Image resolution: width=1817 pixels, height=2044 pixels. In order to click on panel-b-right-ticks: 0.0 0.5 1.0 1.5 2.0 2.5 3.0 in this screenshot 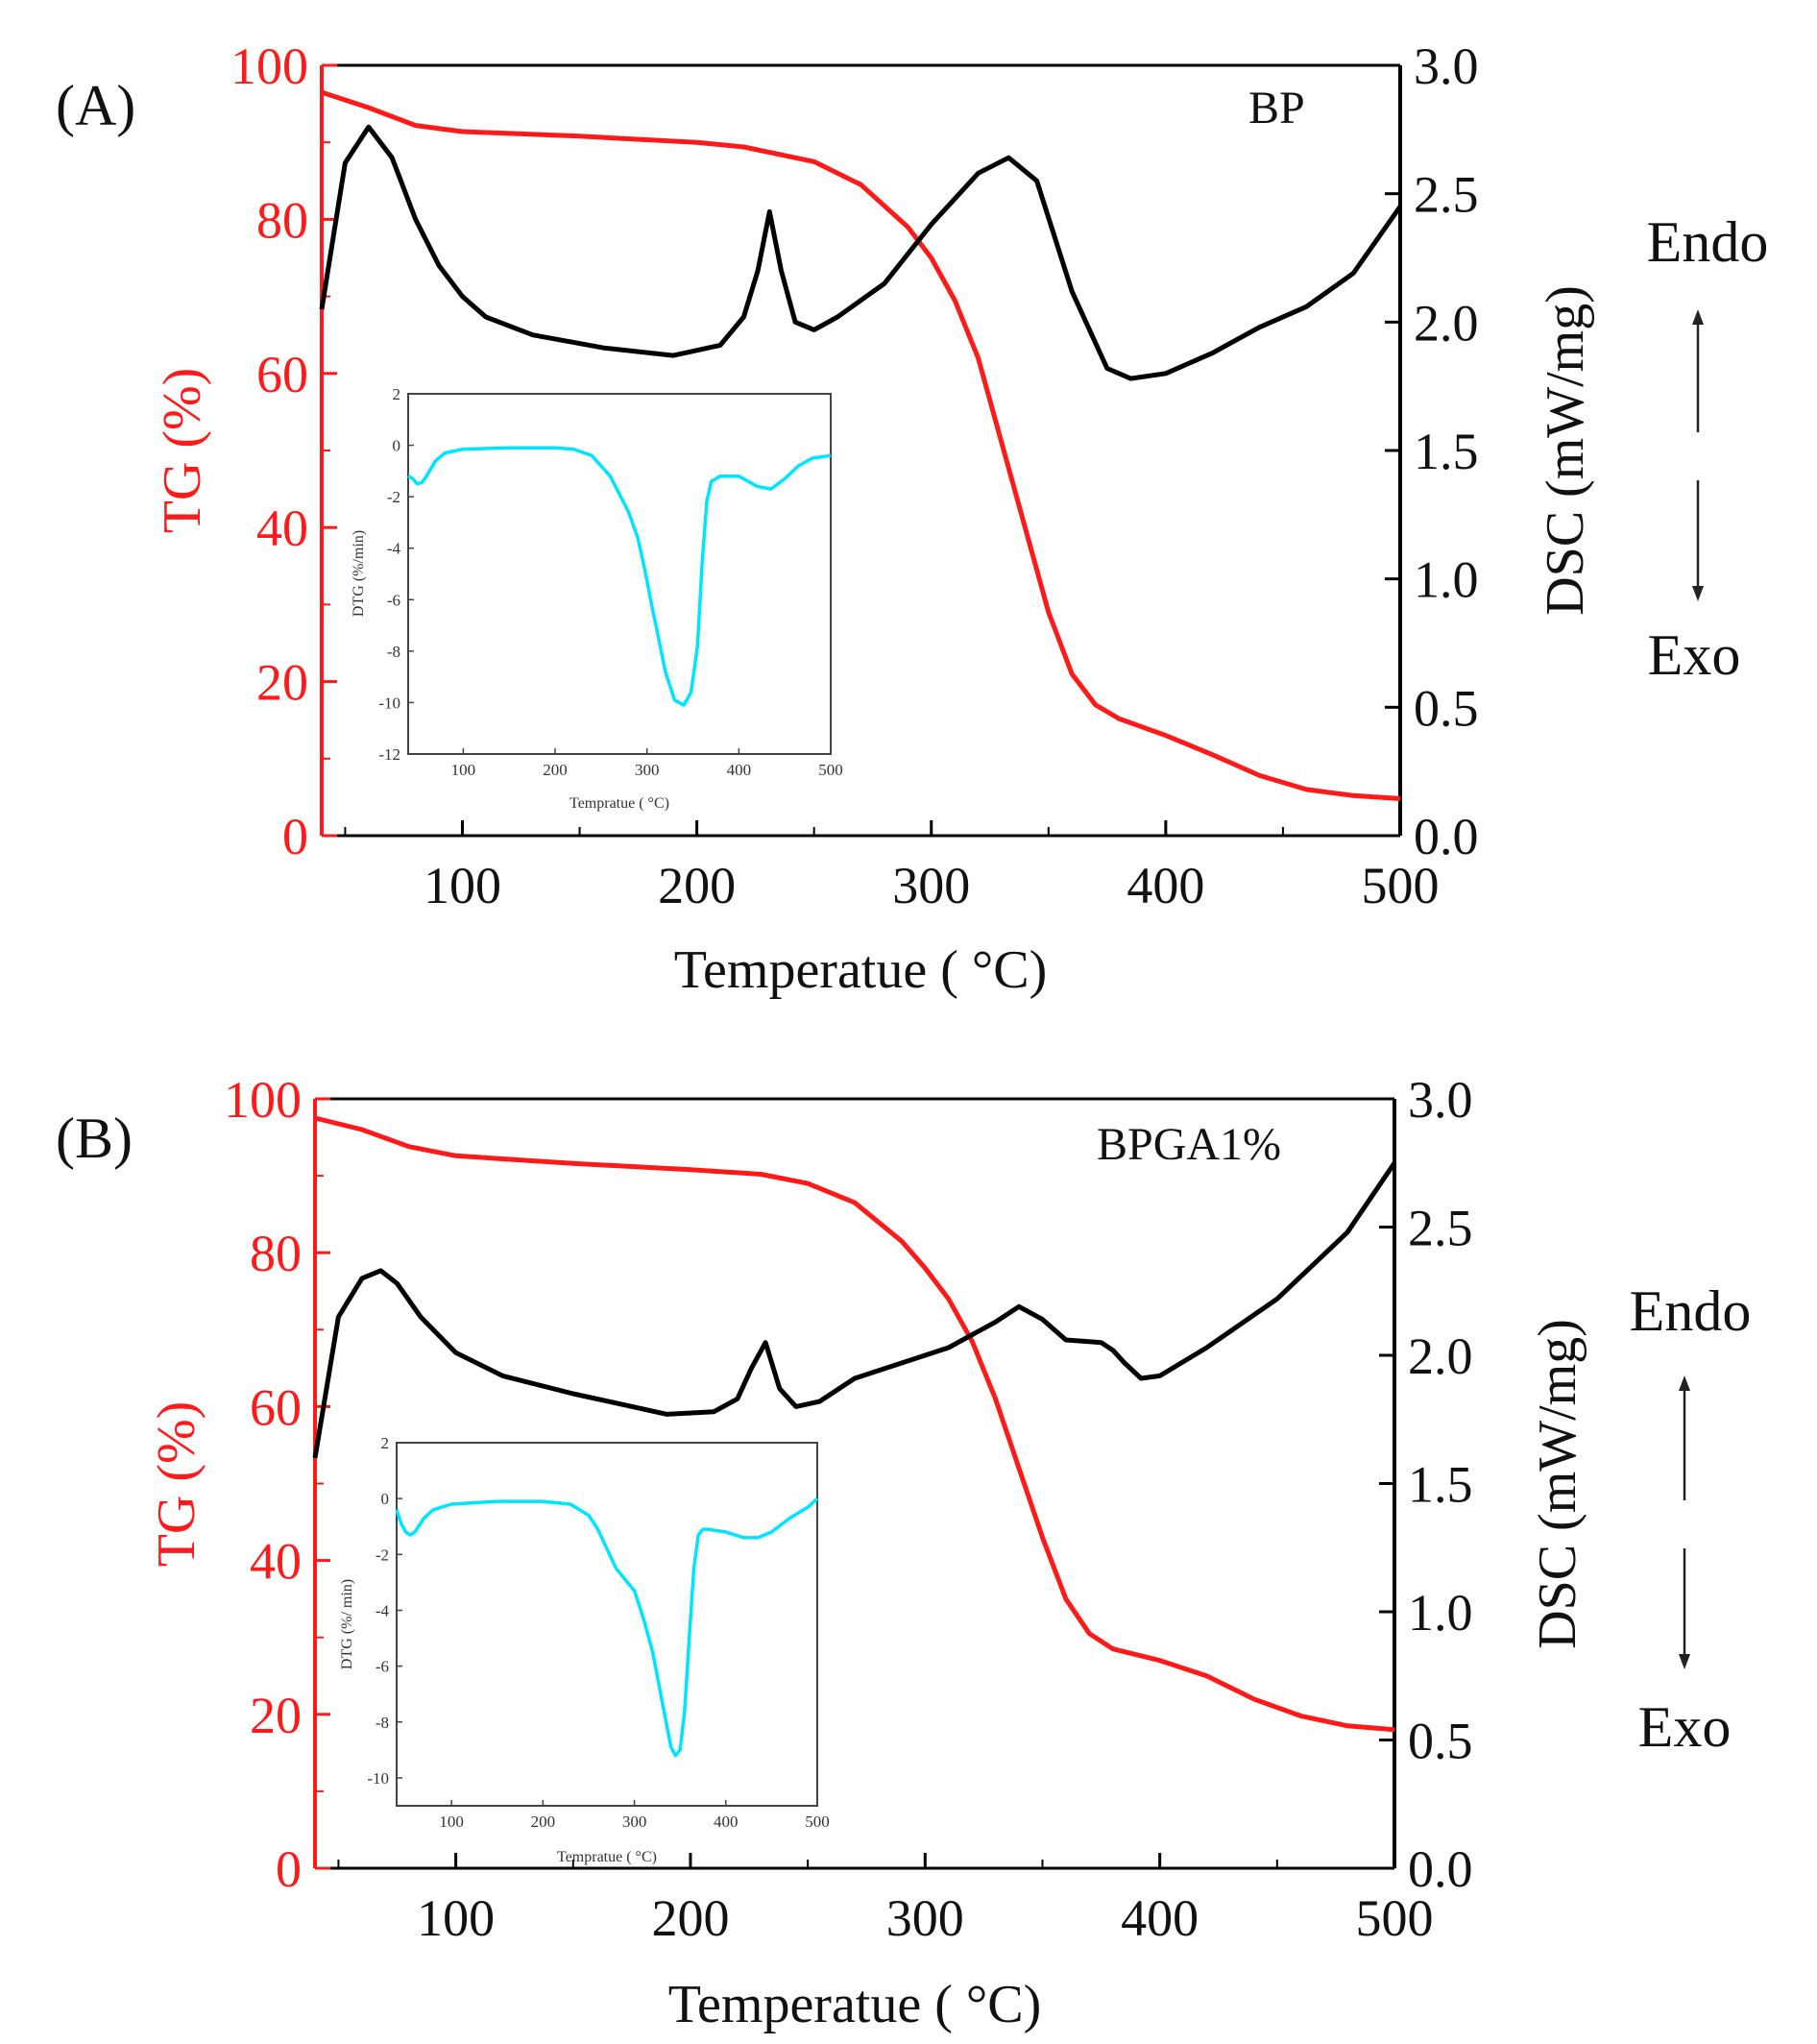, I will do `click(1426, 1484)`.